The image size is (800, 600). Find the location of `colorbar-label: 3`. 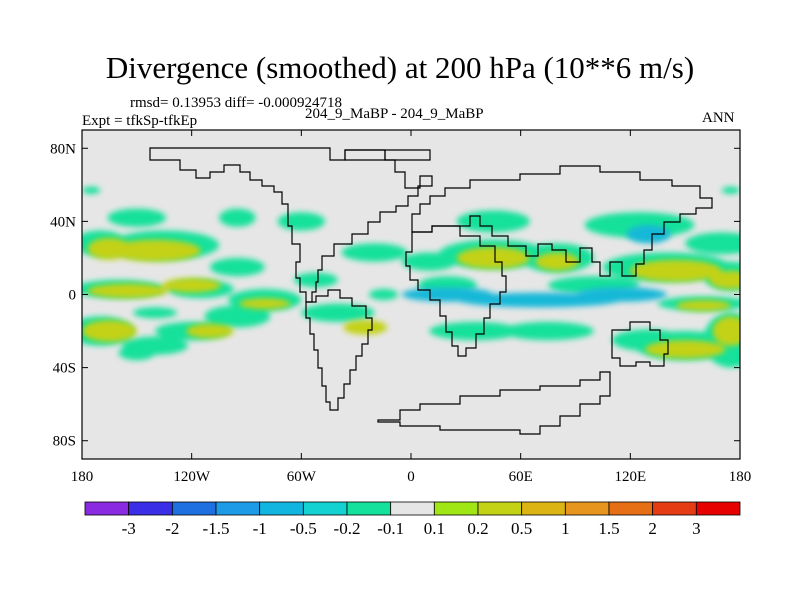

colorbar-label: 3 is located at coordinates (696, 528).